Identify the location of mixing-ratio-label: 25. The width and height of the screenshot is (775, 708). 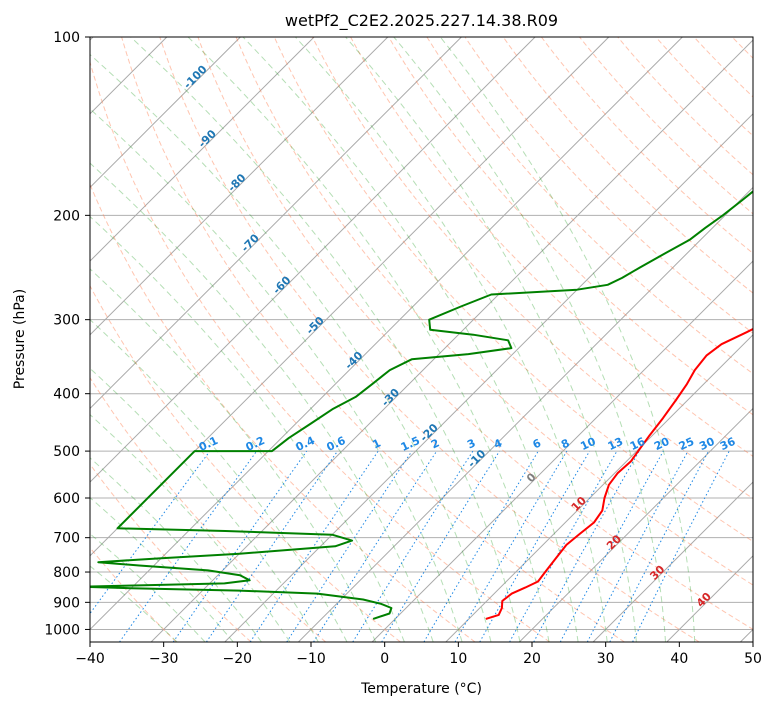
(686, 444).